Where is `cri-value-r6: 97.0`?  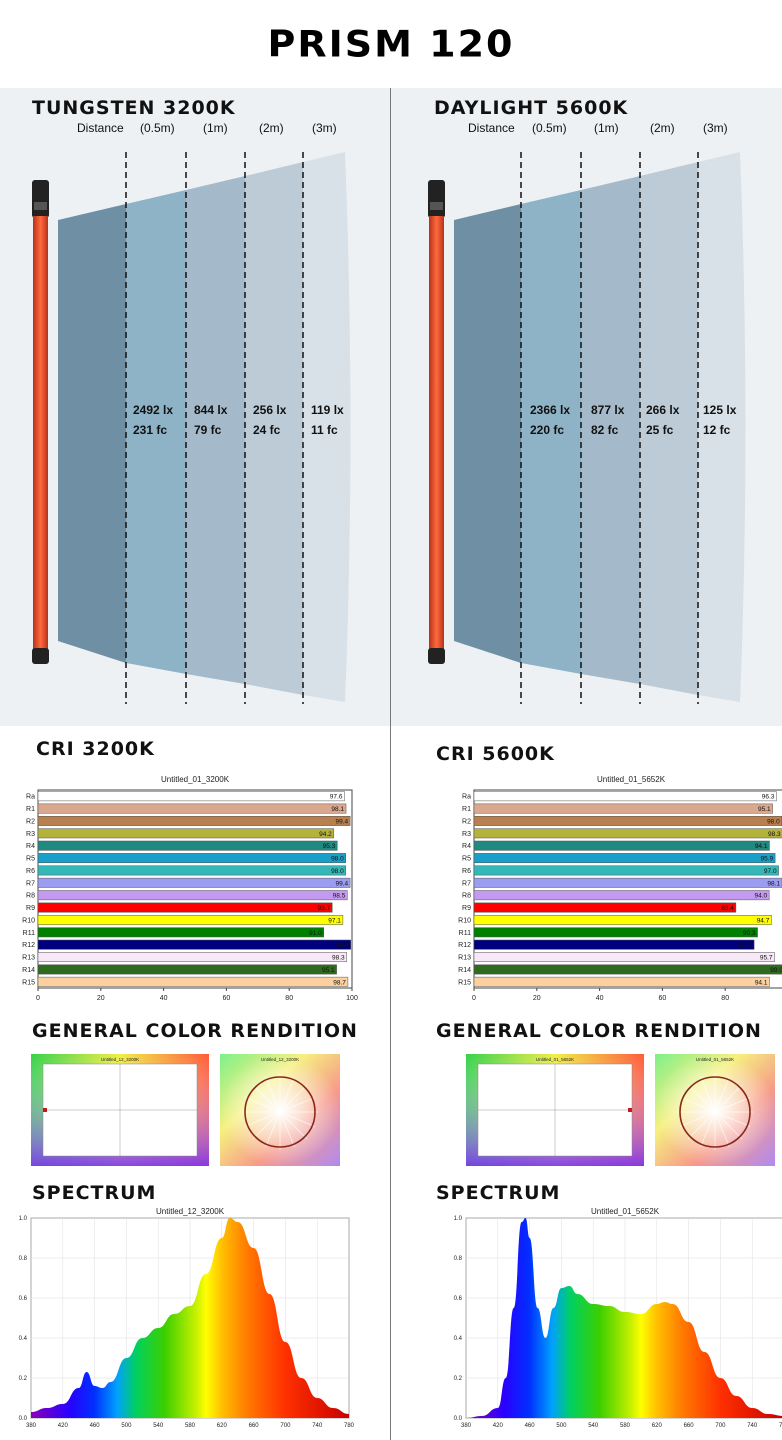
cri-value-r6: 97.0 is located at coordinates (770, 871).